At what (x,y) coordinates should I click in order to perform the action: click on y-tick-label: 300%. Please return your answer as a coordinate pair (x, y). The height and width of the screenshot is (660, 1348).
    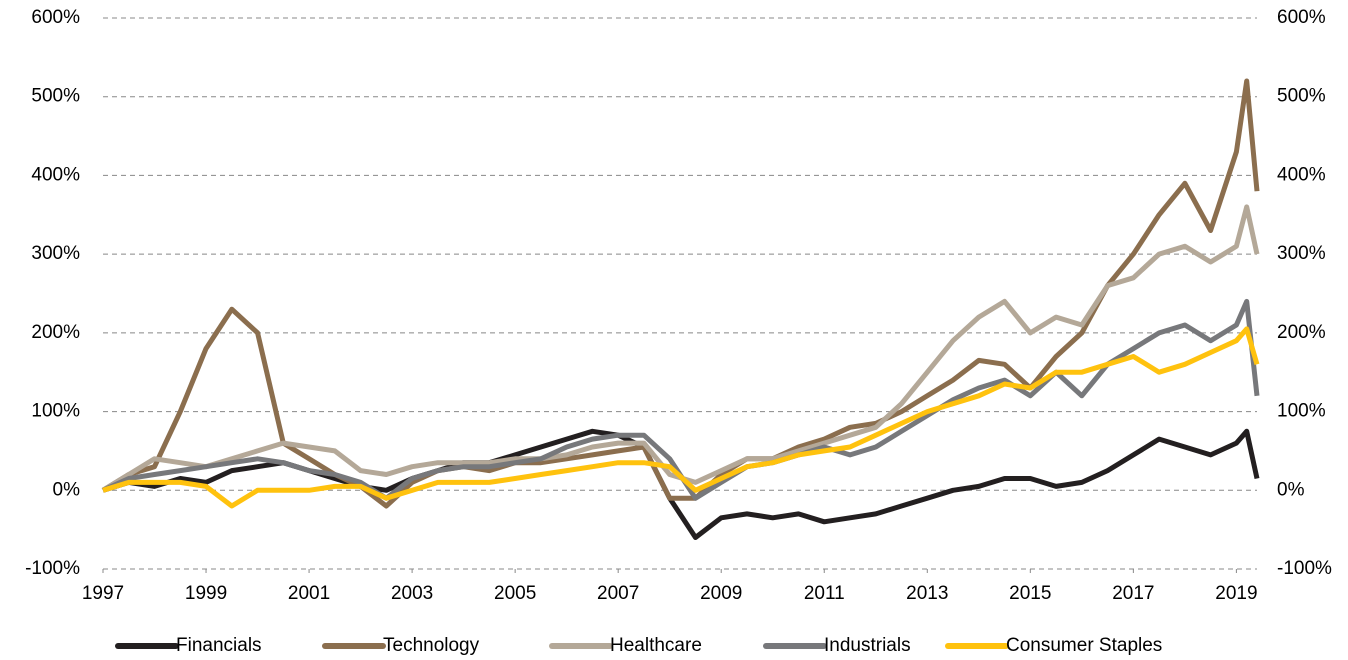
    Looking at the image, I should click on (55, 253).